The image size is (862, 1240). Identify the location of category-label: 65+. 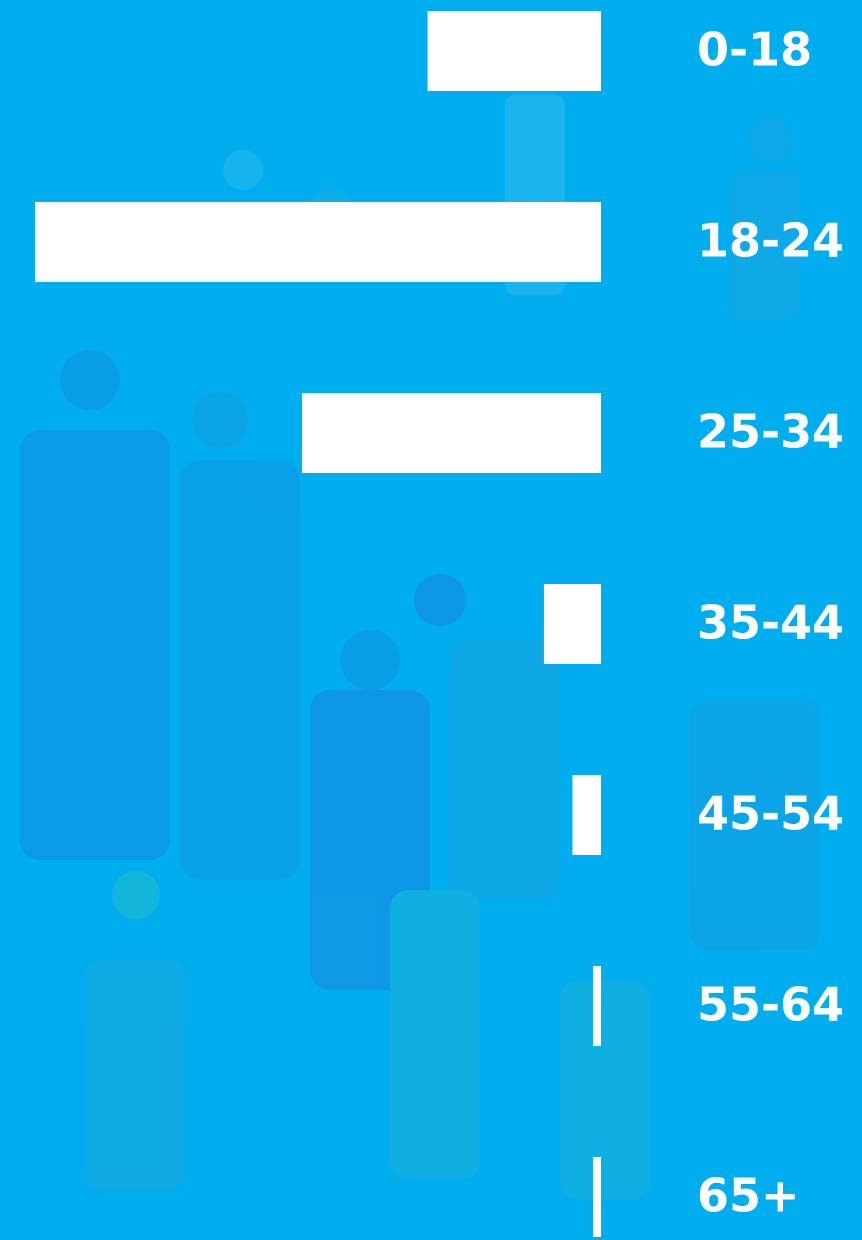
(748, 1196).